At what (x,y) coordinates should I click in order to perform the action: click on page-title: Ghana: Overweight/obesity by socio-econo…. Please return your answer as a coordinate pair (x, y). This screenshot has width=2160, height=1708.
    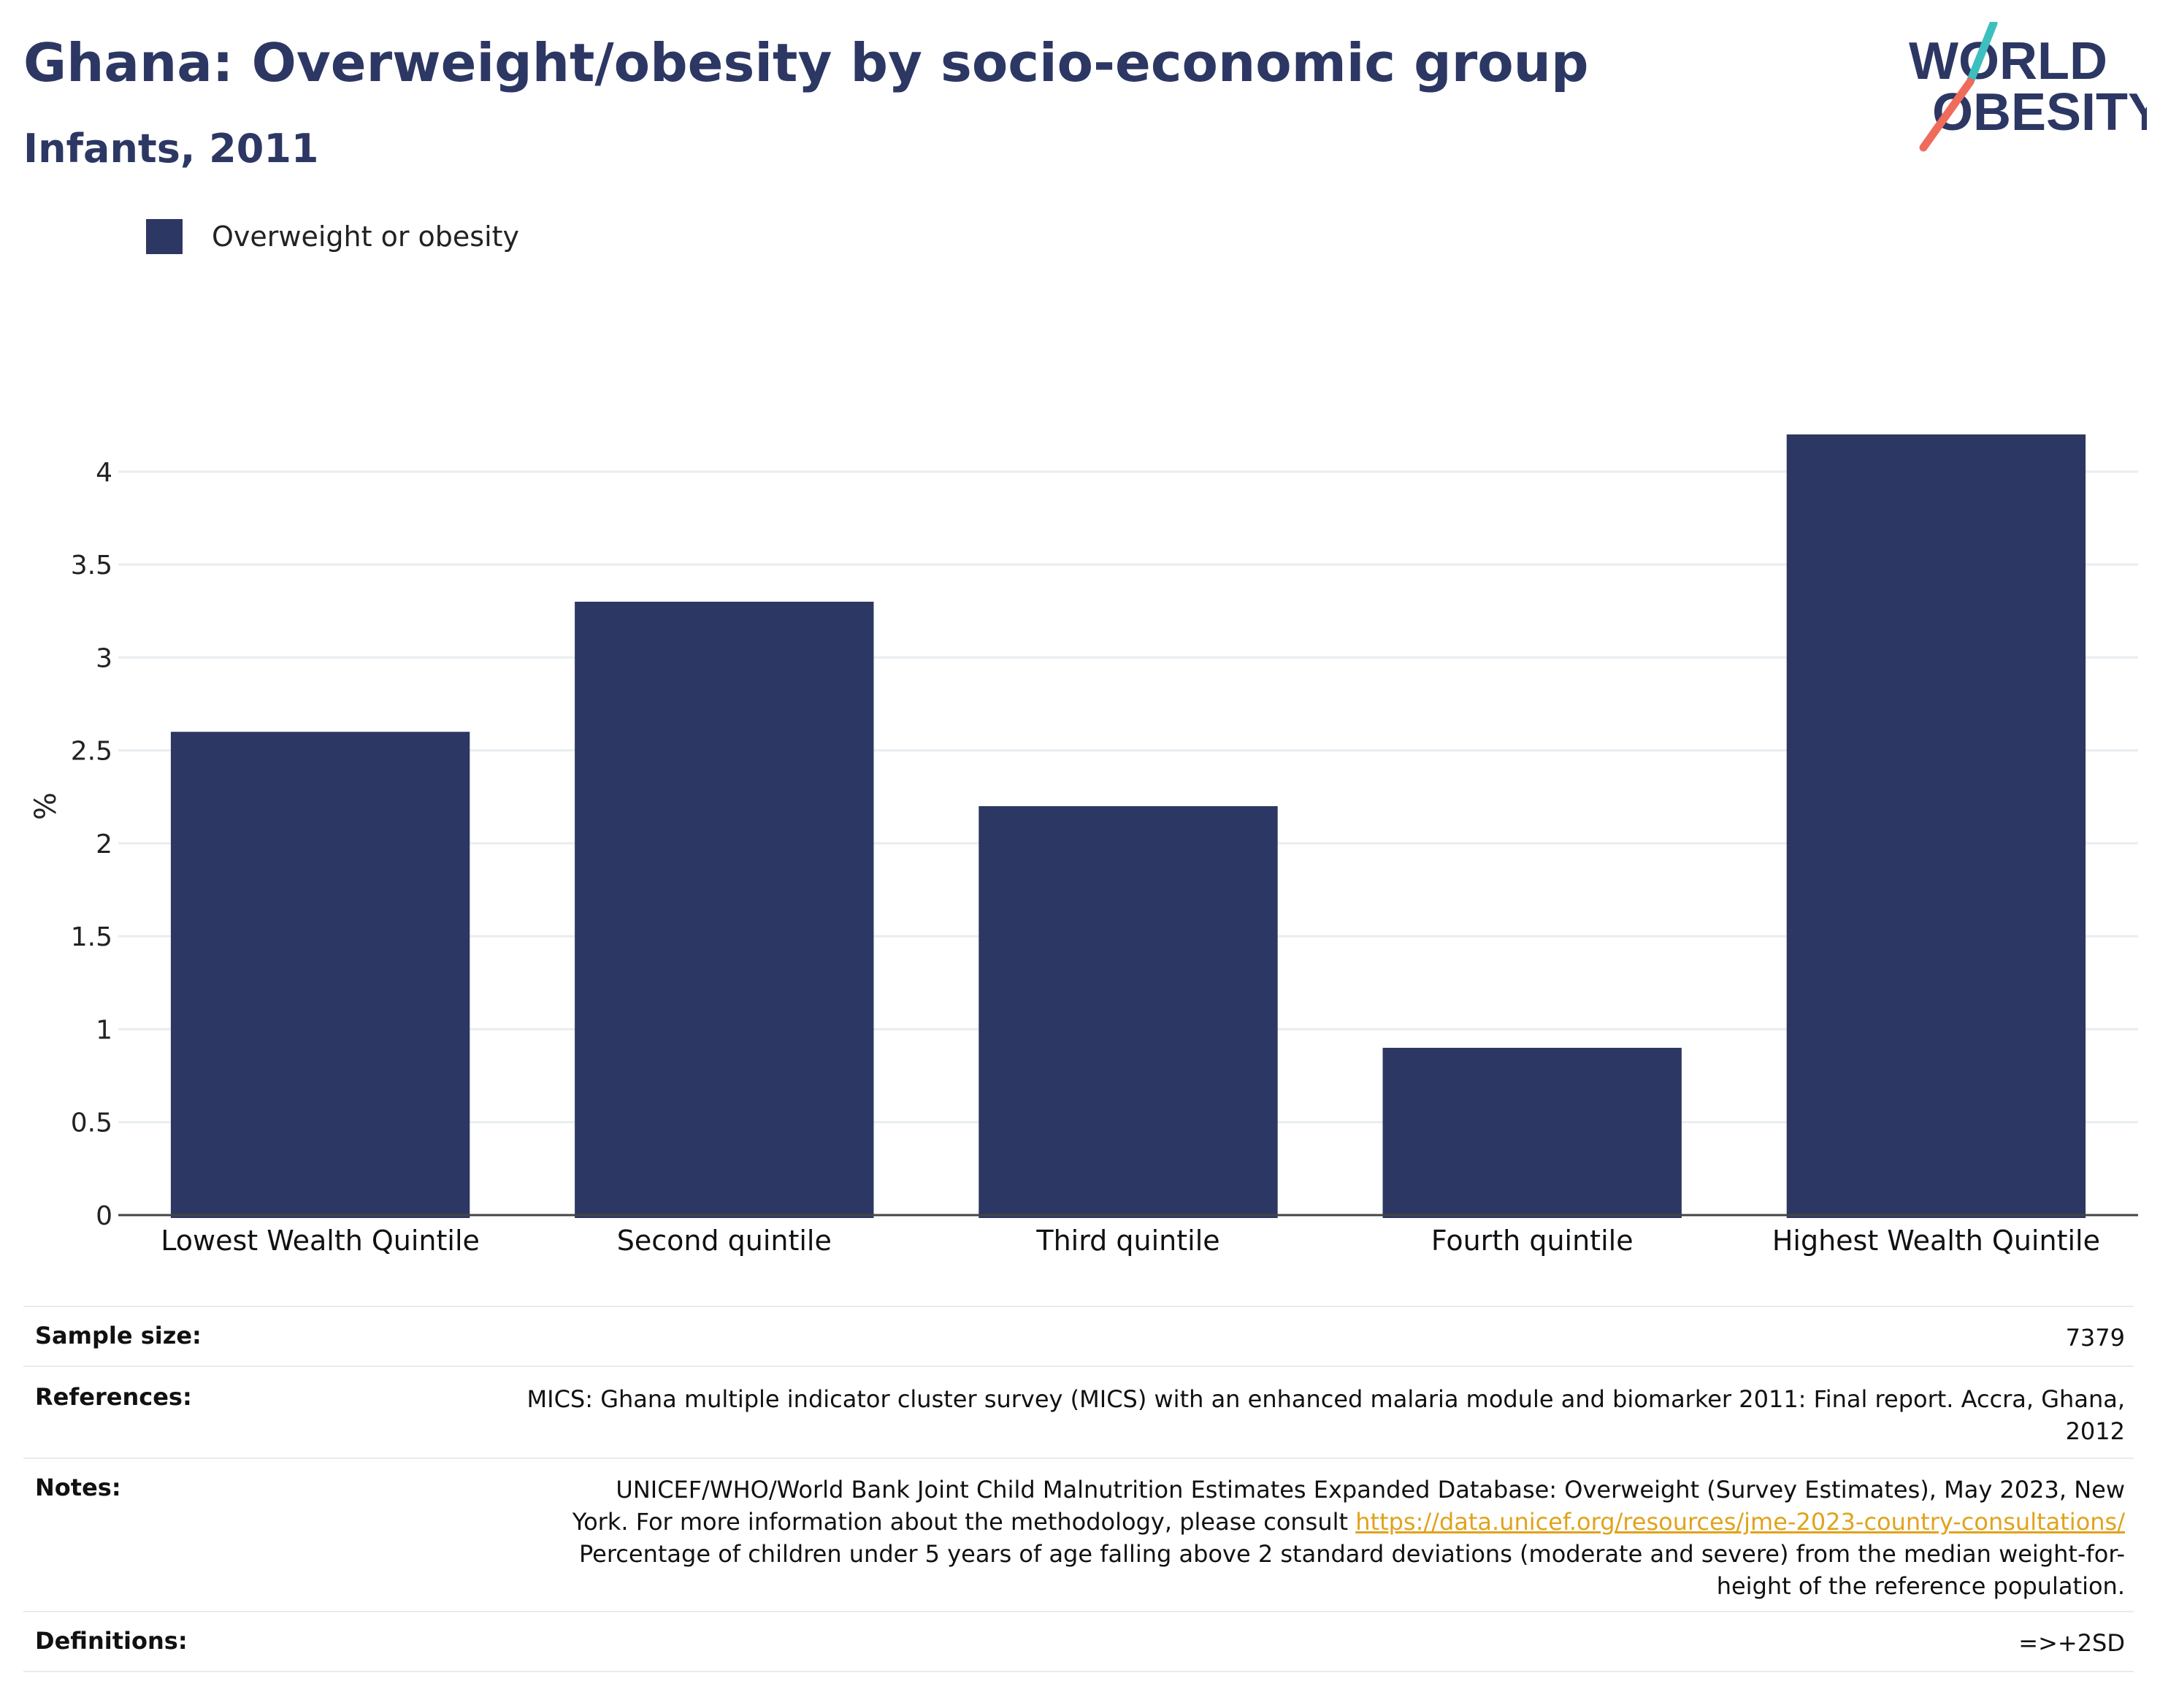
    Looking at the image, I should click on (806, 62).